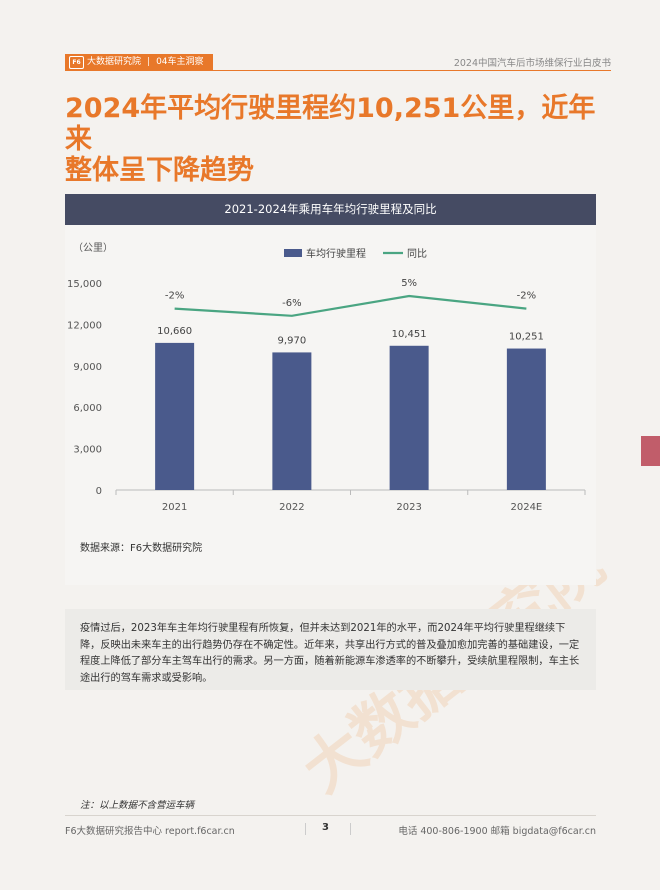 This screenshot has height=890, width=660. I want to click on x-tick-label: 2024E, so click(526, 507).